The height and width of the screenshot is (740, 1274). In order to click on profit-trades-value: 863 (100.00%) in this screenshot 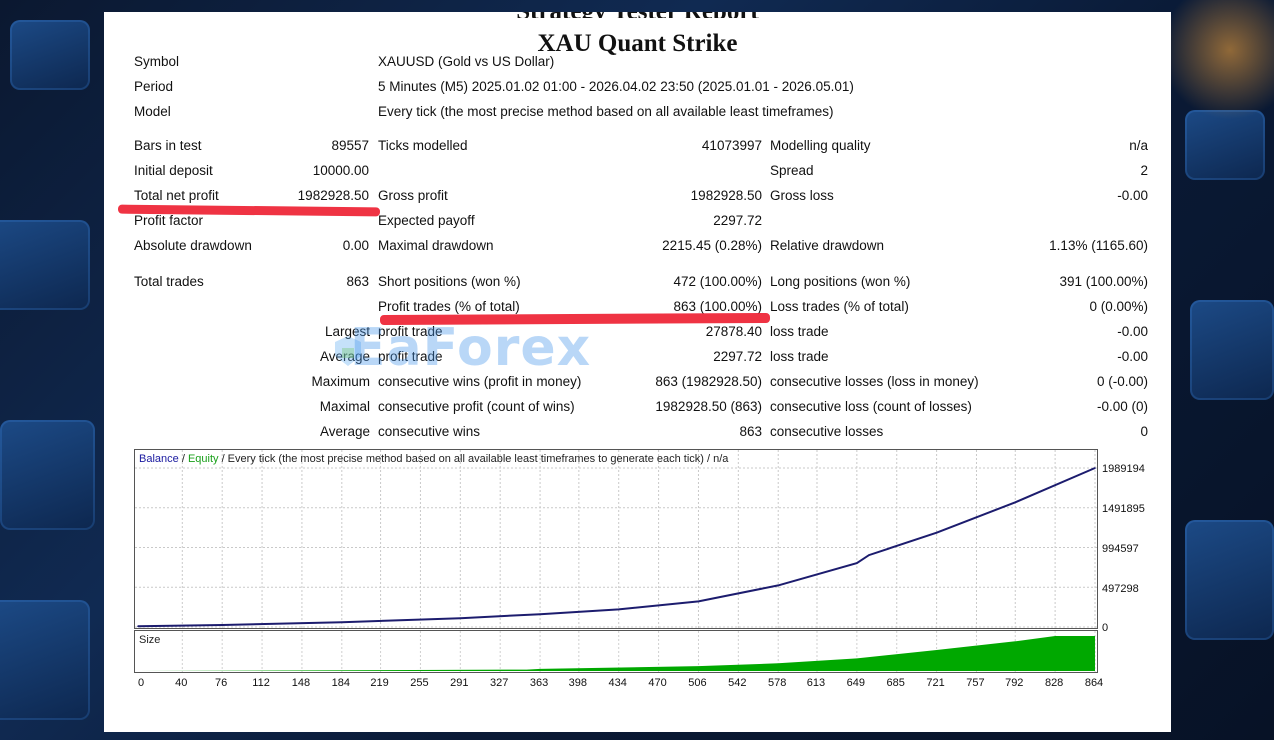, I will do `click(717, 306)`.